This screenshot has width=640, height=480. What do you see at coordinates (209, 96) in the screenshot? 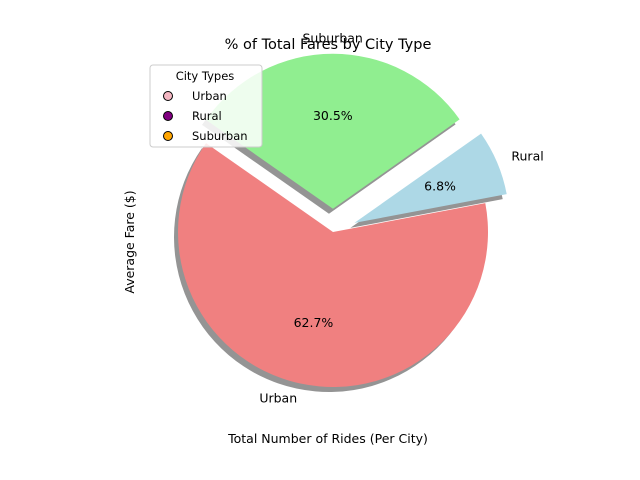
I see `legend-label-urban: Urban` at bounding box center [209, 96].